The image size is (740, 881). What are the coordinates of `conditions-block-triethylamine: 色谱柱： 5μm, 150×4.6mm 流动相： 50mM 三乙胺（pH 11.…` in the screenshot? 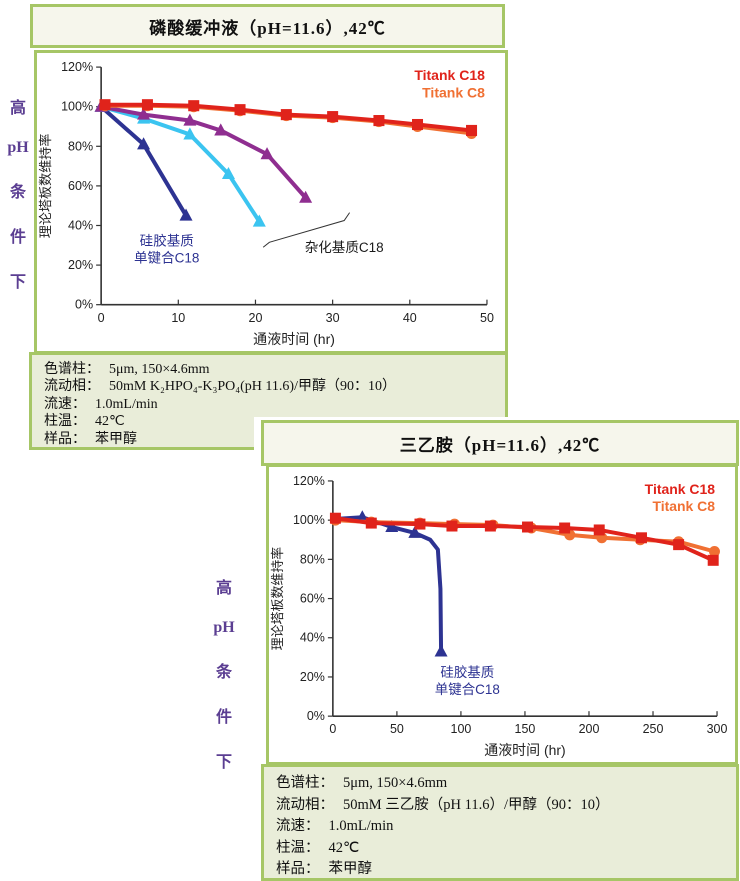 It's located at (500, 822).